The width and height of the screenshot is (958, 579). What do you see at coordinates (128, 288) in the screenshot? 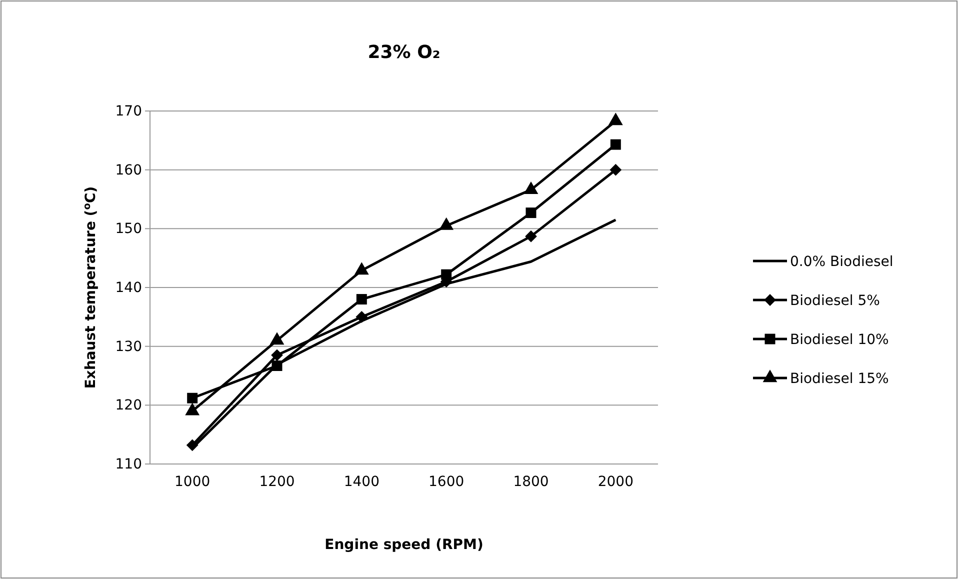
I see `y-tick-label: 140` at bounding box center [128, 288].